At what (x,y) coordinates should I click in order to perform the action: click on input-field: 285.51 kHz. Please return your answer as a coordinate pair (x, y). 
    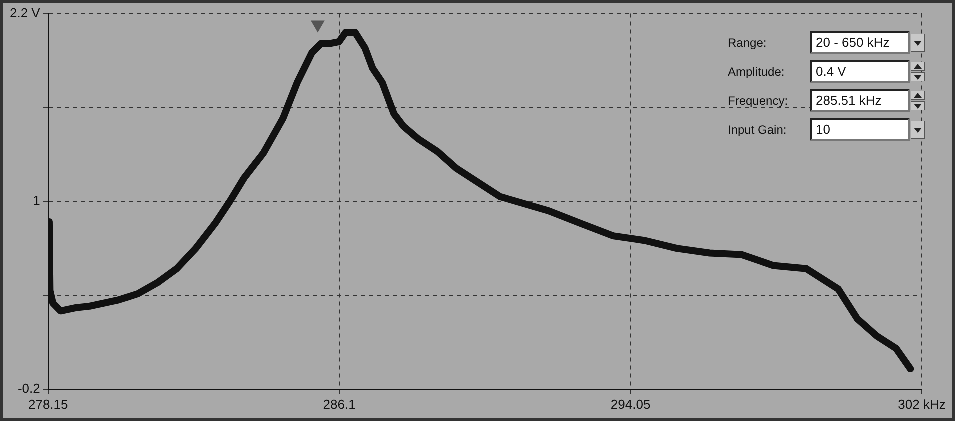
    Looking at the image, I should click on (860, 100).